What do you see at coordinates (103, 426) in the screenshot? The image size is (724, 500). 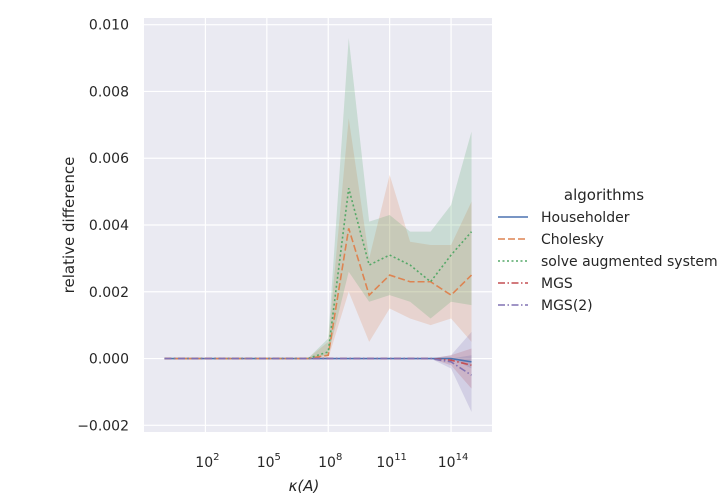 I see `y-tick-label: −0.002` at bounding box center [103, 426].